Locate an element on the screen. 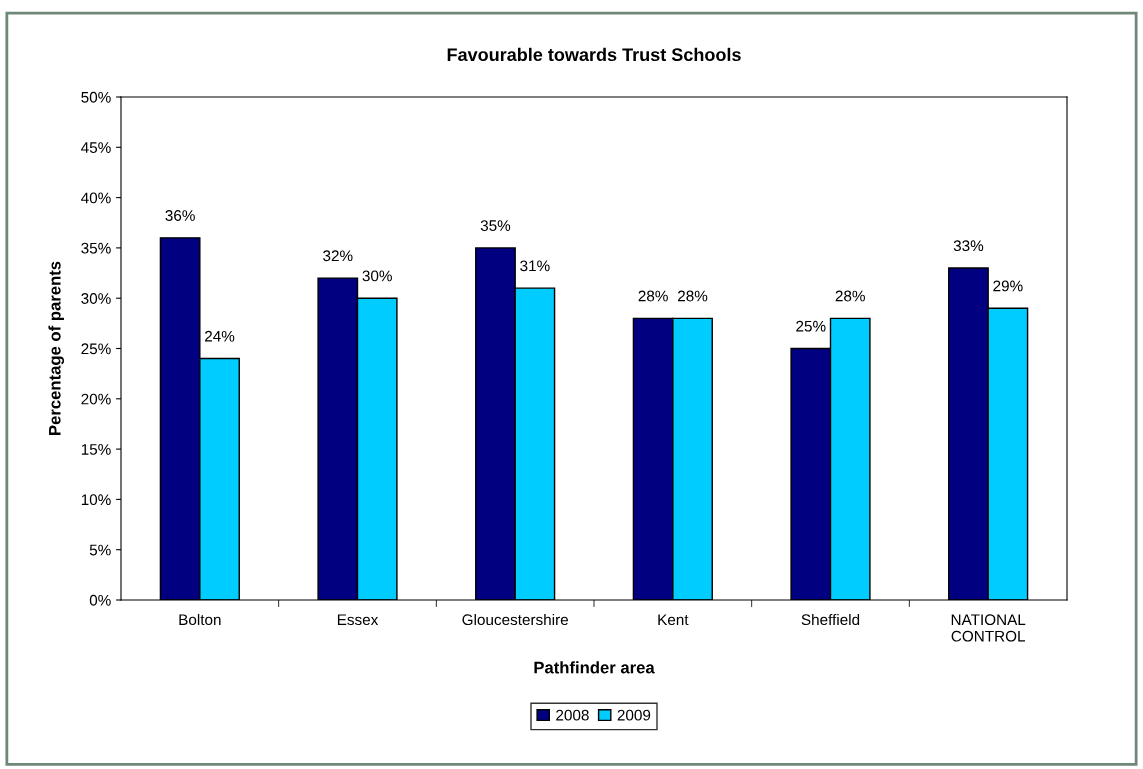 Image resolution: width=1143 pixels, height=769 pixels. data-label: 29% is located at coordinates (1008, 286).